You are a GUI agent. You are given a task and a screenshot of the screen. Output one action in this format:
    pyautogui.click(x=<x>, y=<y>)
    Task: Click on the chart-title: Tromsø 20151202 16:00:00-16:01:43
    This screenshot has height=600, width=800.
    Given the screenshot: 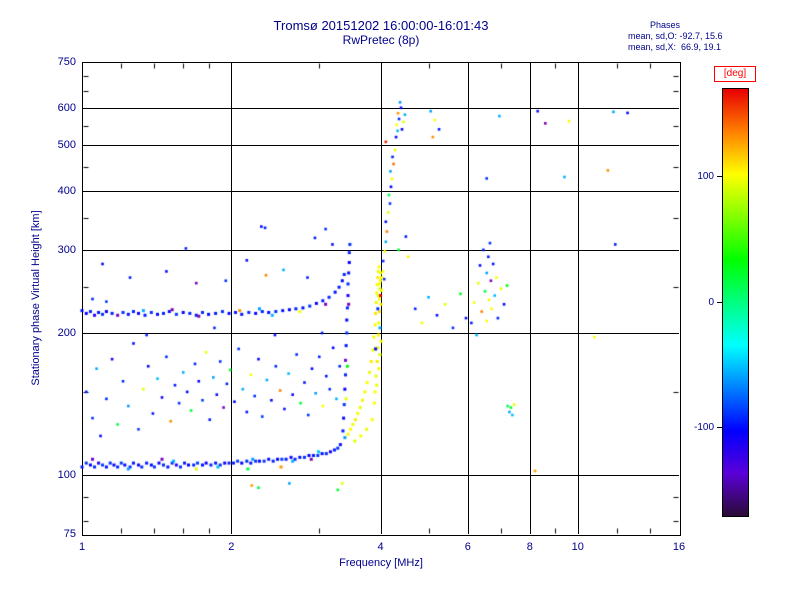 What is the action you would take?
    pyautogui.click(x=381, y=25)
    